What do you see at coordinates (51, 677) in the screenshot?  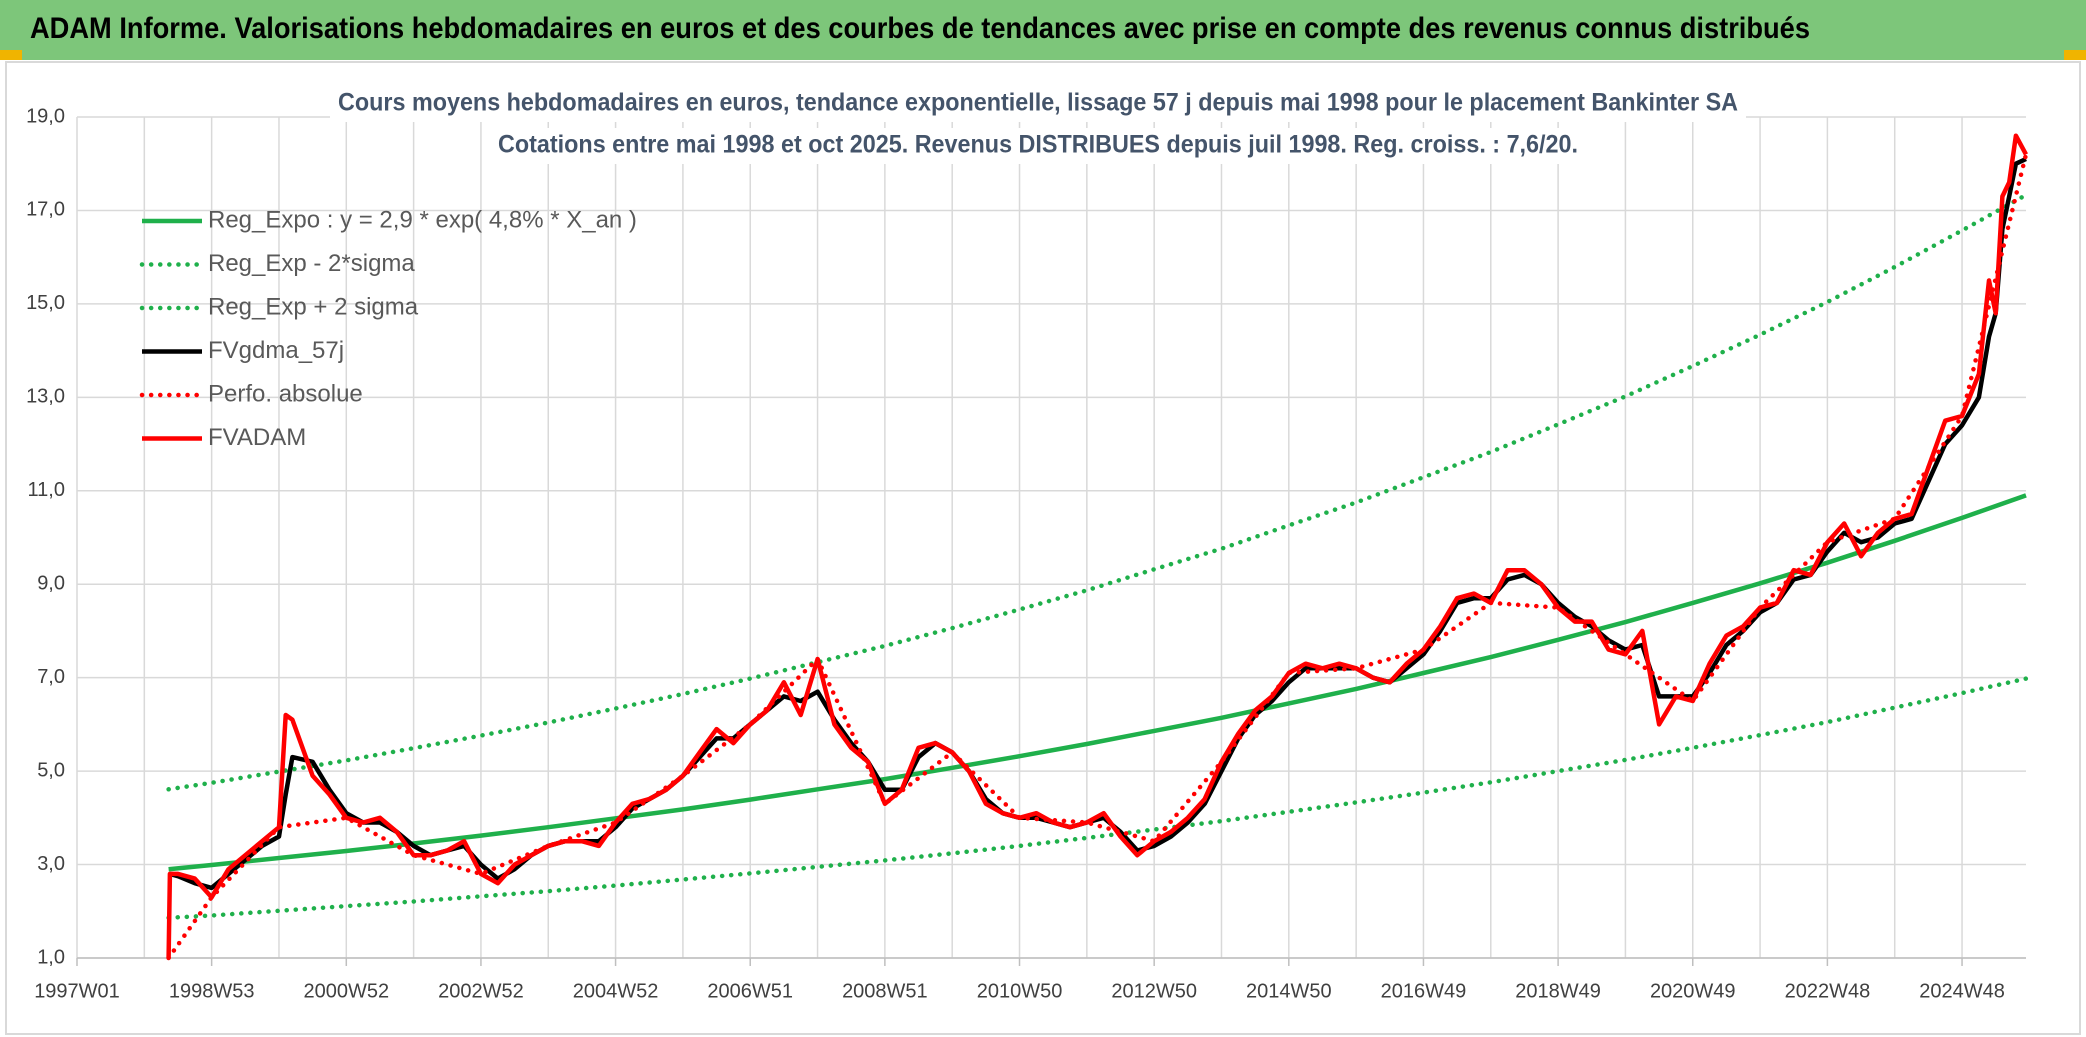 I see `y-tick-label: 7,0` at bounding box center [51, 677].